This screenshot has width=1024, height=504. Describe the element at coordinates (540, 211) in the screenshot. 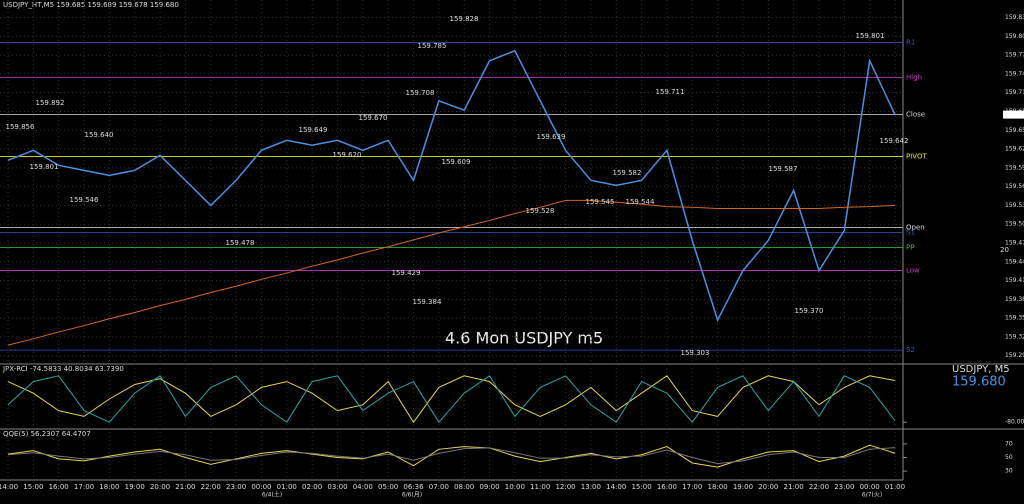

I see `annotation: 159.528` at that location.